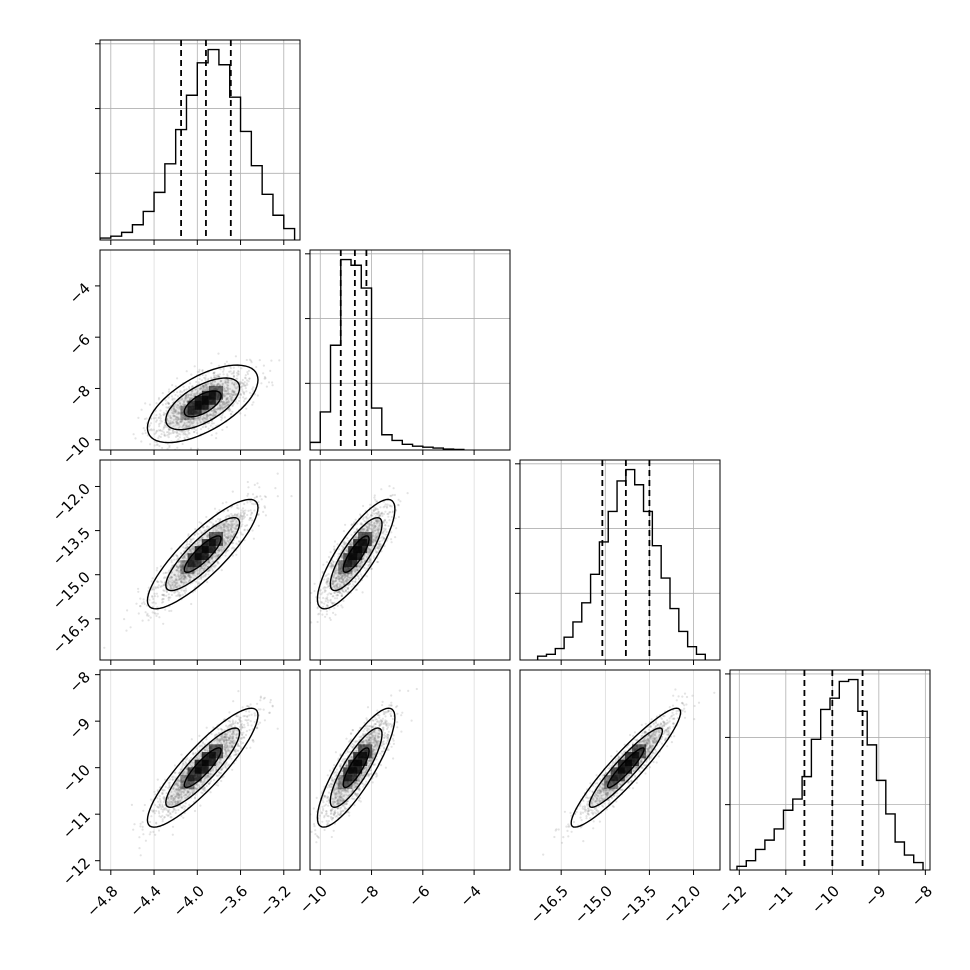 The width and height of the screenshot is (970, 970). What do you see at coordinates (621, 564) in the screenshot?
I see `histogram-step-line` at bounding box center [621, 564].